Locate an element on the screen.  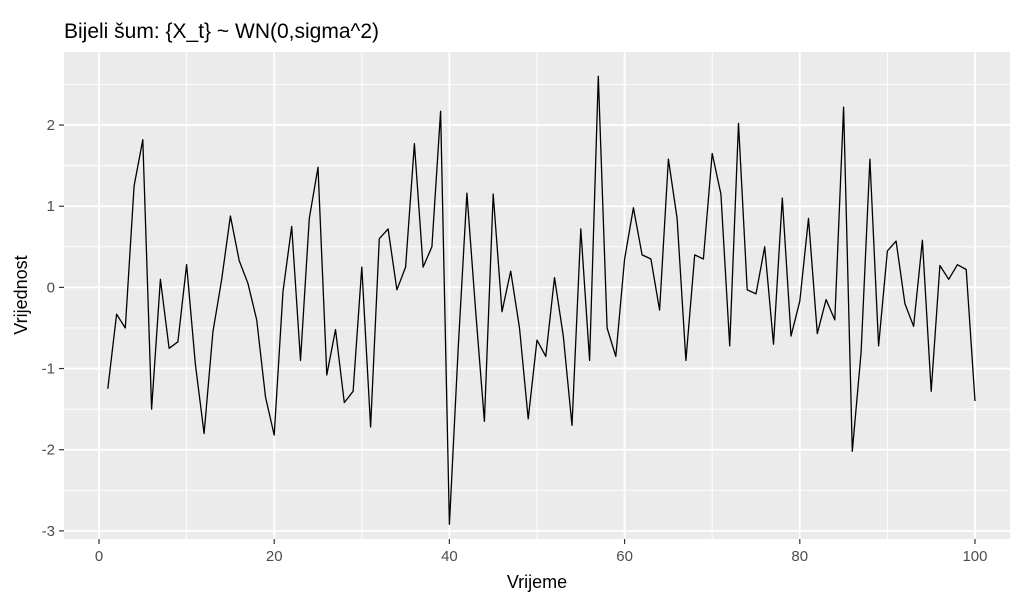
x-axis-title: Vrijeme is located at coordinates (537, 582).